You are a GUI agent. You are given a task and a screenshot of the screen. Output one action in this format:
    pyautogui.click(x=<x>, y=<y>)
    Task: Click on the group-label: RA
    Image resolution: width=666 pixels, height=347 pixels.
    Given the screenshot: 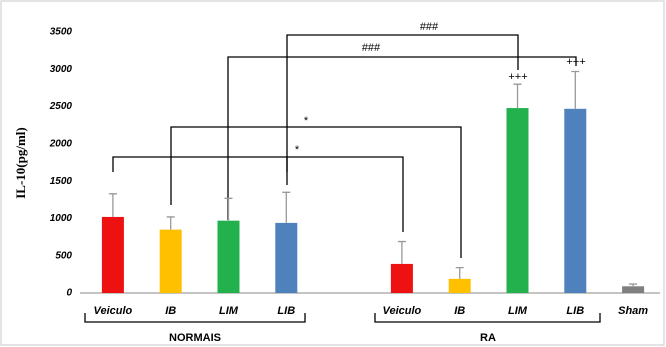 What is the action you would take?
    pyautogui.click(x=488, y=338)
    